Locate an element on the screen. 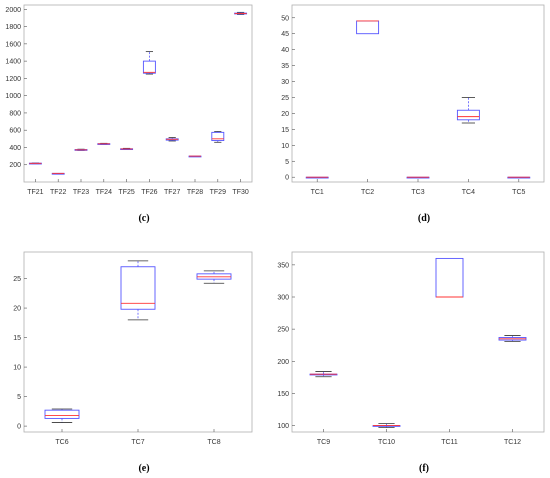  y-tick-label: 400 is located at coordinates (15, 148).